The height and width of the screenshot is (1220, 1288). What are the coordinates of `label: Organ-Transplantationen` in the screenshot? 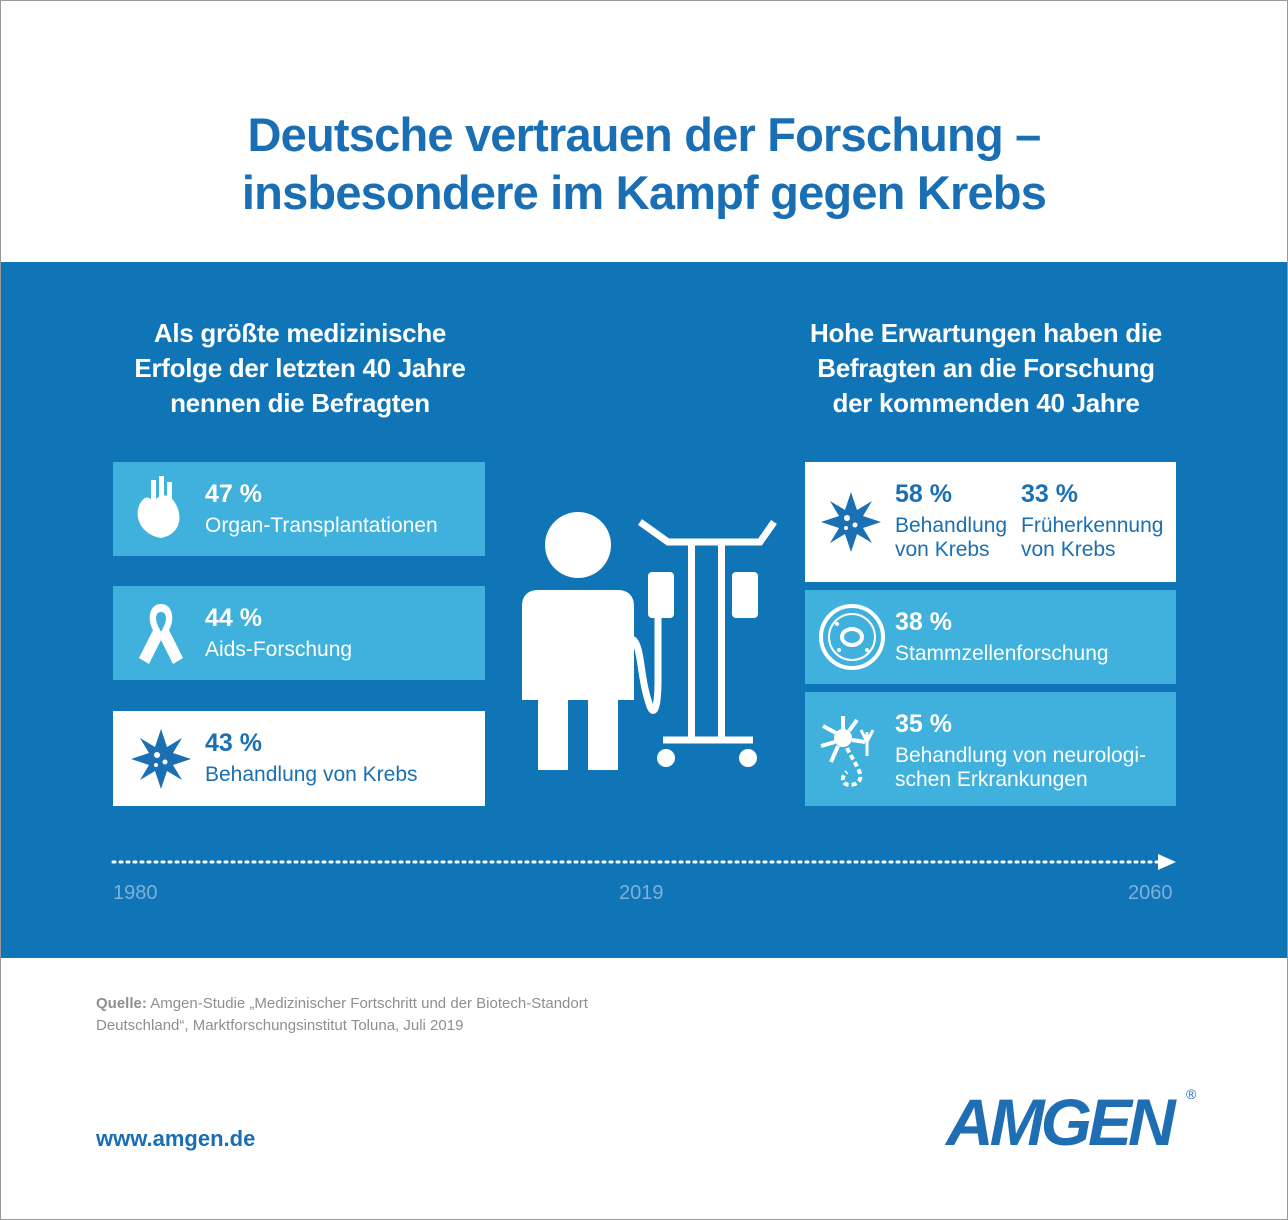 It's located at (321, 525).